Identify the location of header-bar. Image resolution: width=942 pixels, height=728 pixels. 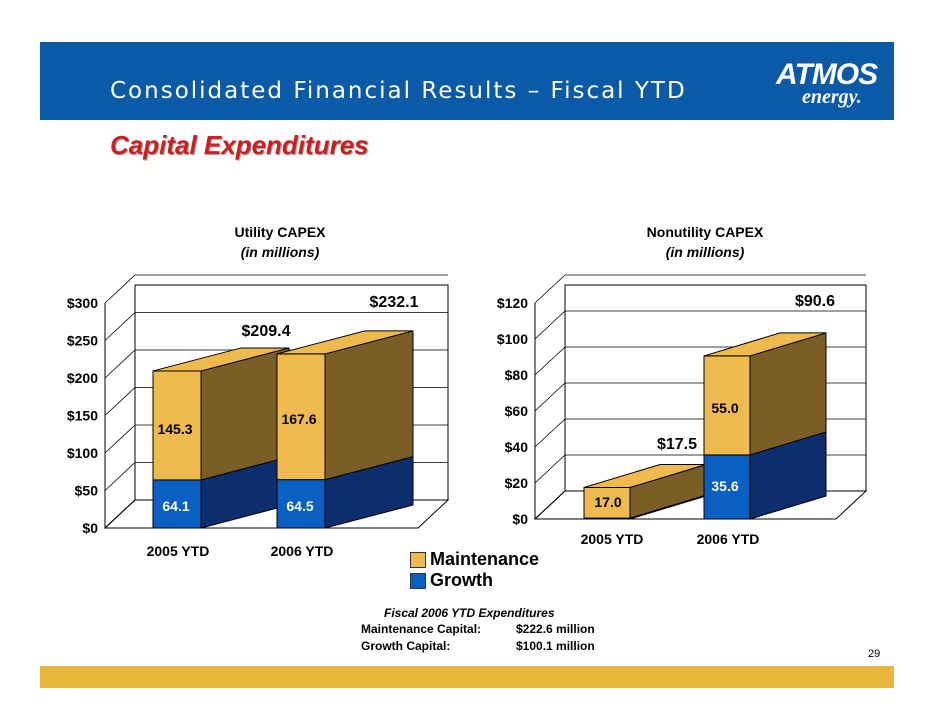
(467, 81).